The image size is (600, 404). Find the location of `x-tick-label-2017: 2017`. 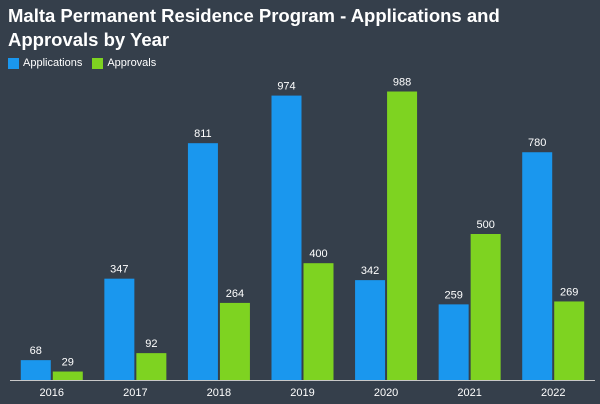

x-tick-label-2017: 2017 is located at coordinates (135, 393).